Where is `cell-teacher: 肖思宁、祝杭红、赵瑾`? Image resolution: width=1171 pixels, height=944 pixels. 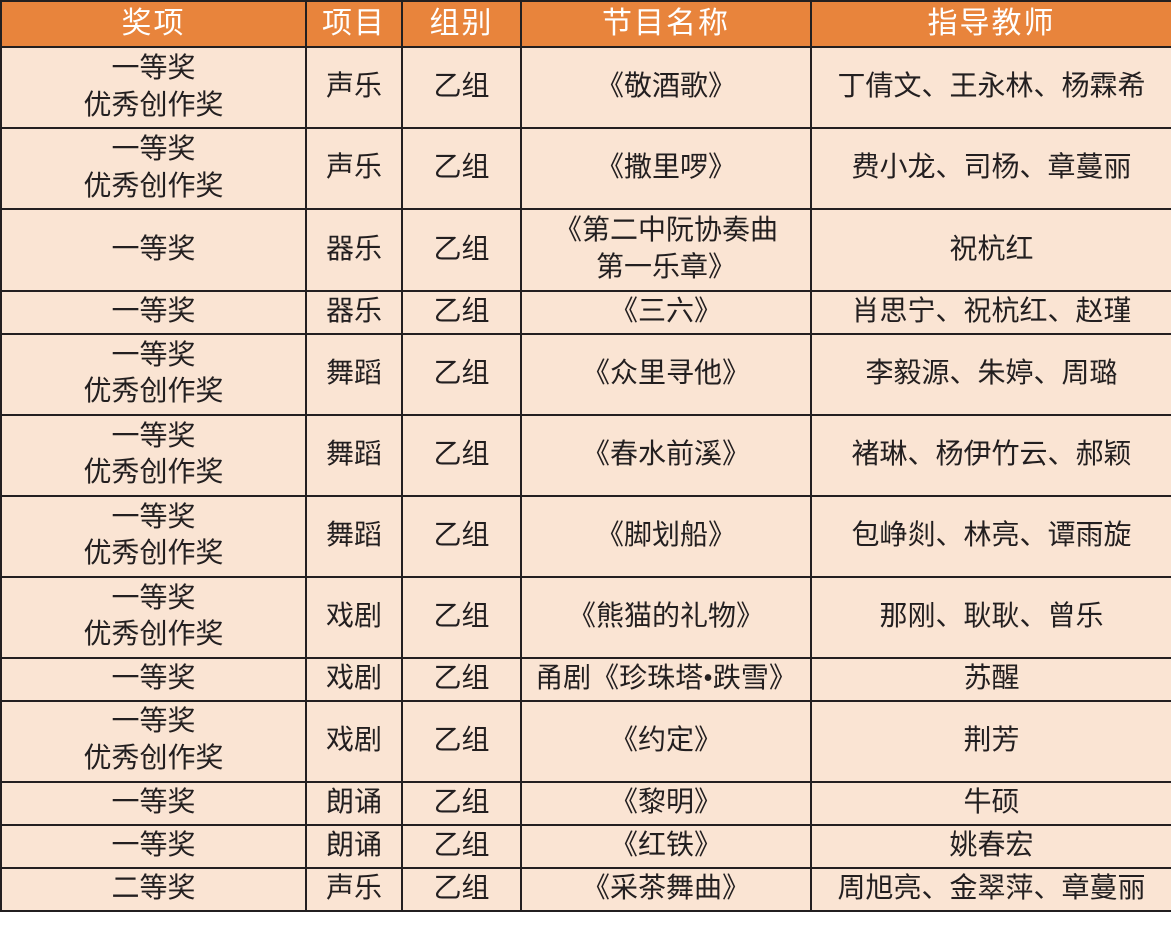
cell-teacher: 肖思宁、祝杭红、赵瑾 is located at coordinates (990, 312).